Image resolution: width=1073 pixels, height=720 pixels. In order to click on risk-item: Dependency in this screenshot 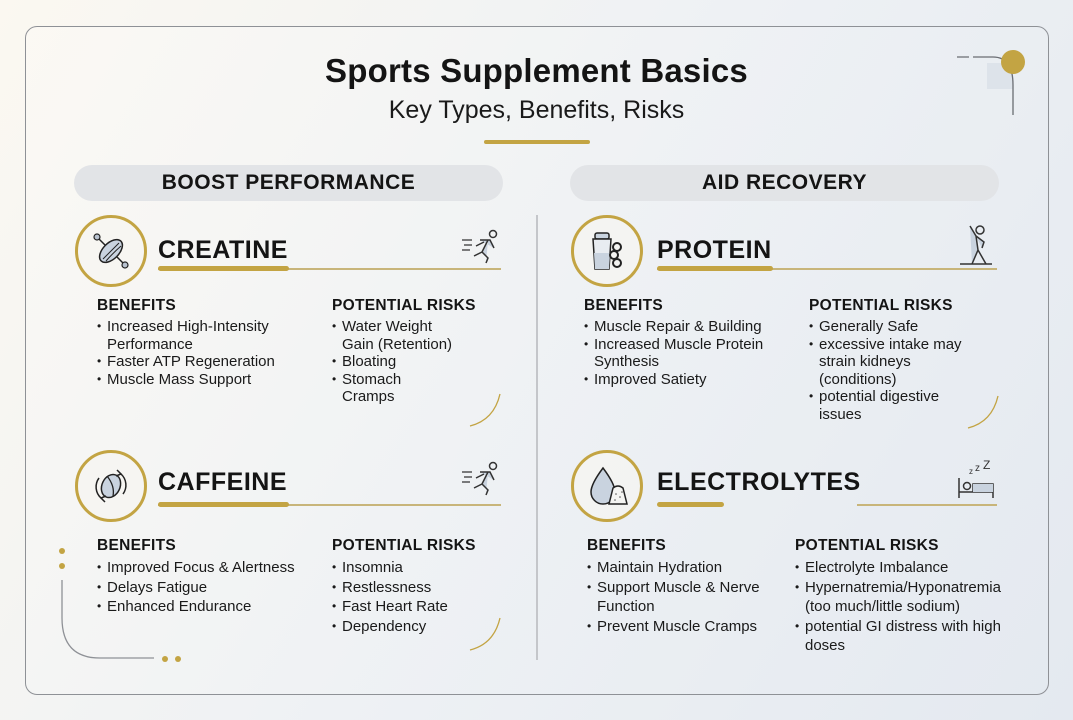, I will do `click(407, 627)`.